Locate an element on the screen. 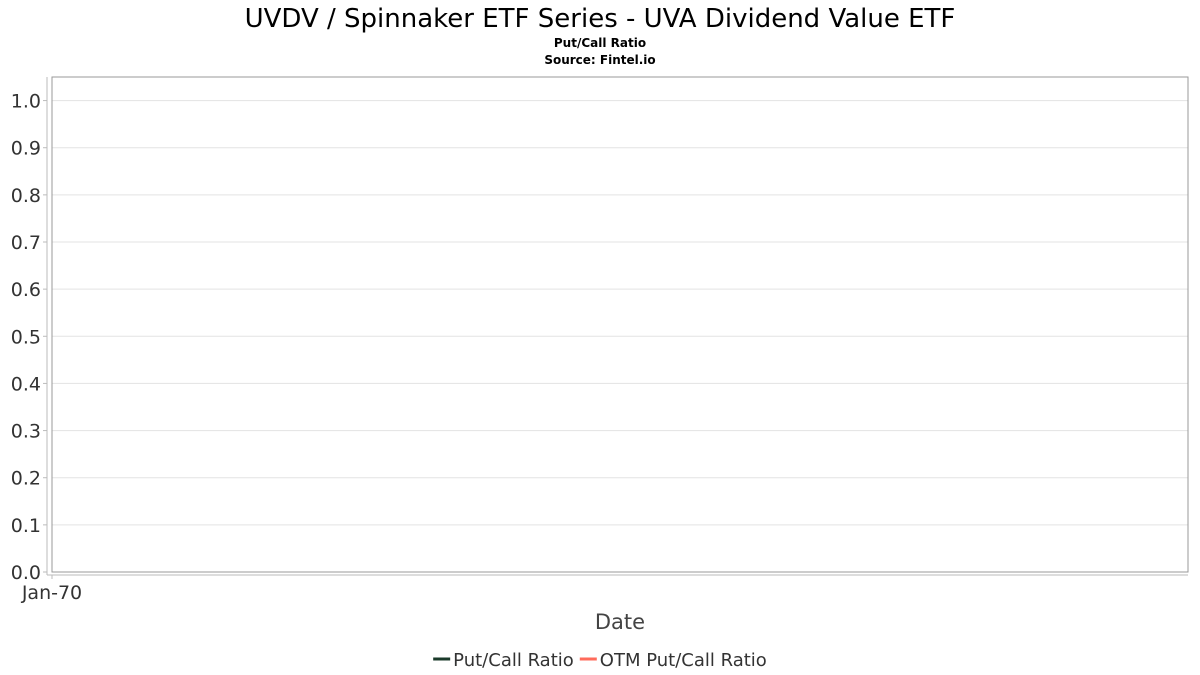 Image resolution: width=1200 pixels, height=675 pixels. chart-subtitle: Put/Call Ratio is located at coordinates (600, 43).